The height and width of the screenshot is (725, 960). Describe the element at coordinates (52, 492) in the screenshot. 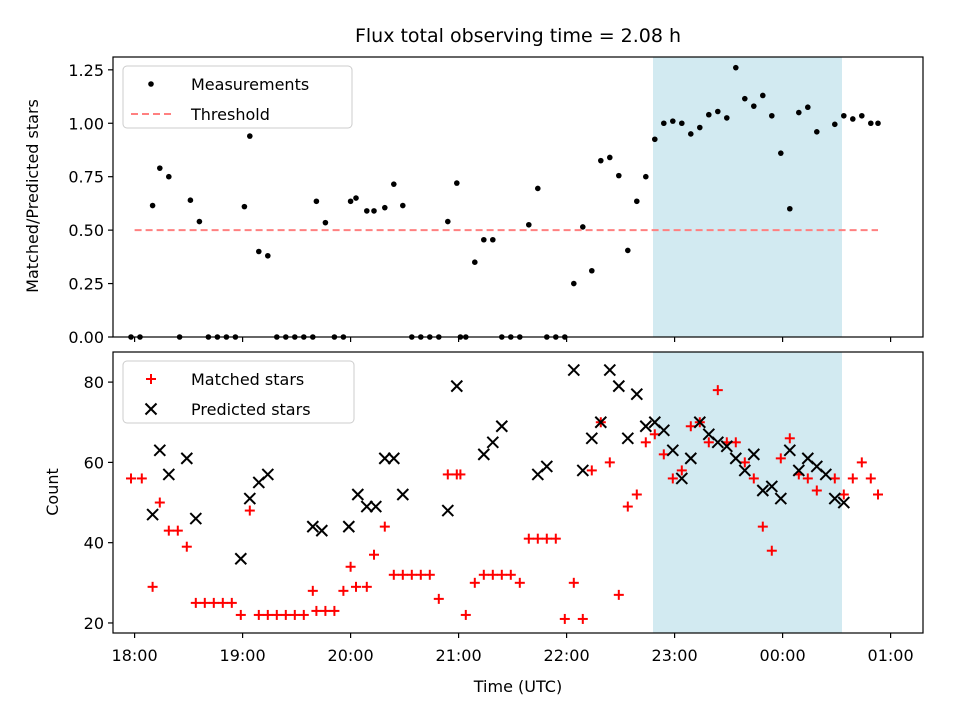

I see `bottom-y-axis-label: Count` at that location.